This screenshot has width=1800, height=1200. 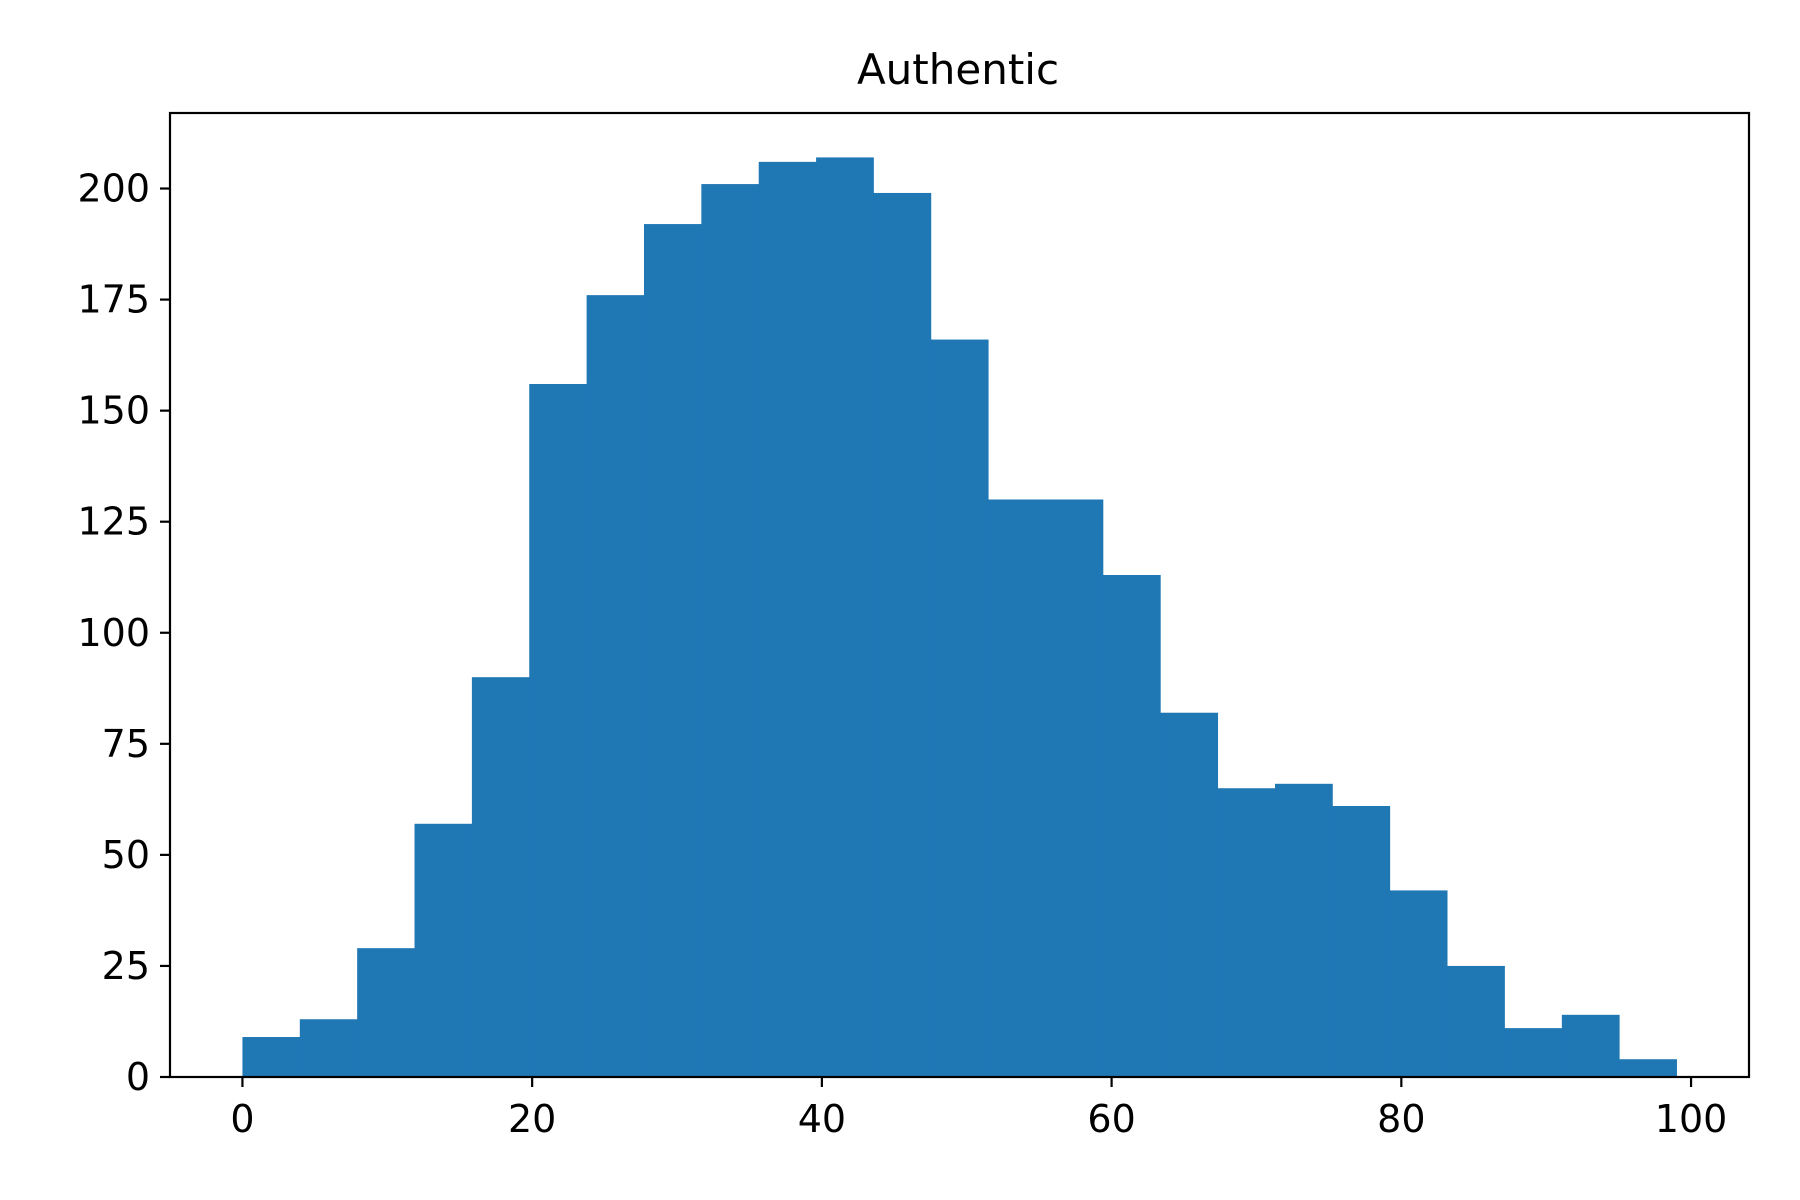 I want to click on y-tick-label: 75, so click(x=126, y=744).